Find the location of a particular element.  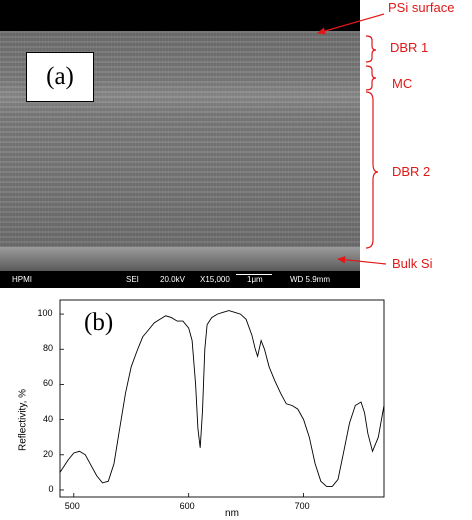

x-ticks is located at coordinates (188, 495).